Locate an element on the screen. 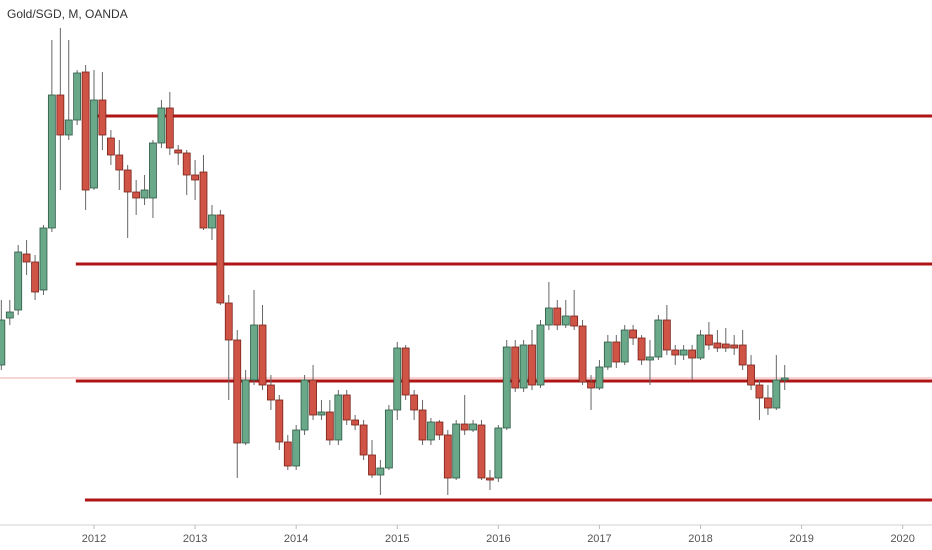 This screenshot has width=932, height=550. x-tick-label: 2015 is located at coordinates (397, 539).